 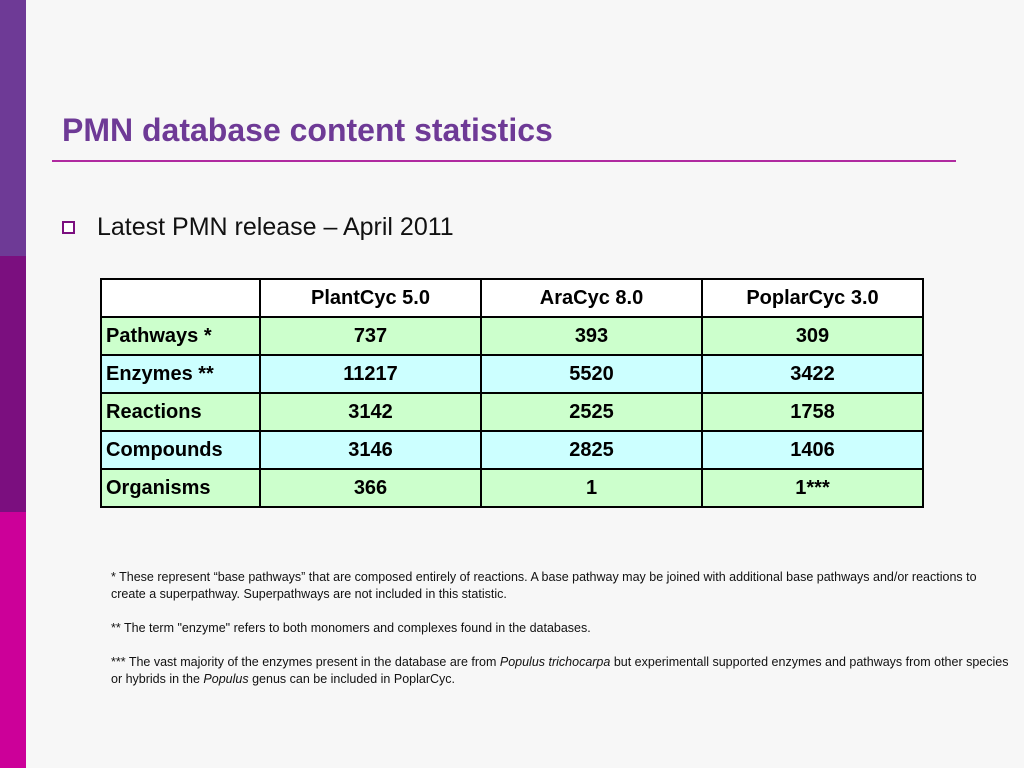 What do you see at coordinates (180, 336) in the screenshot?
I see `row-label: Pathways *` at bounding box center [180, 336].